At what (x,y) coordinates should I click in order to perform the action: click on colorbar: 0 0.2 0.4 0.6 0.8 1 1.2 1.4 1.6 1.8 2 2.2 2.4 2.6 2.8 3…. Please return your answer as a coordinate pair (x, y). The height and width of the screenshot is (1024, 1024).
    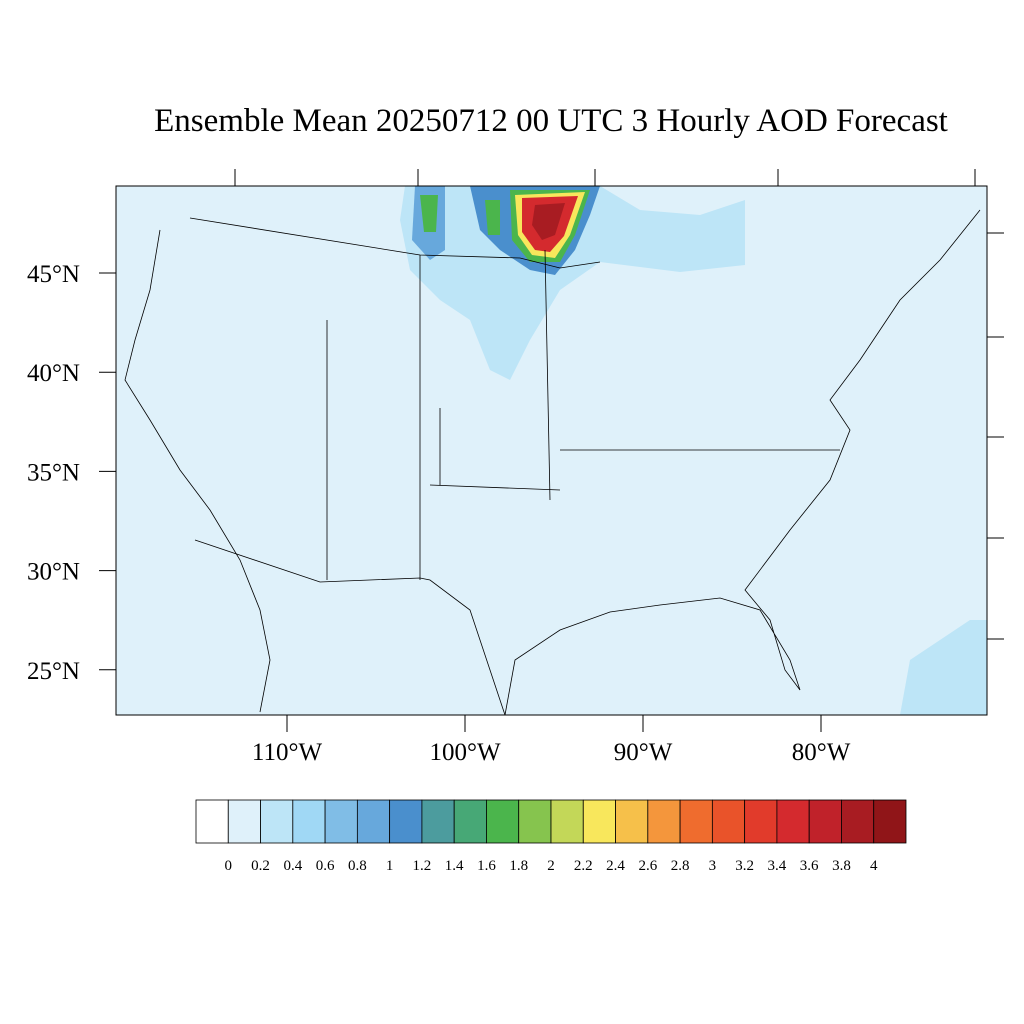
    Looking at the image, I should click on (551, 836).